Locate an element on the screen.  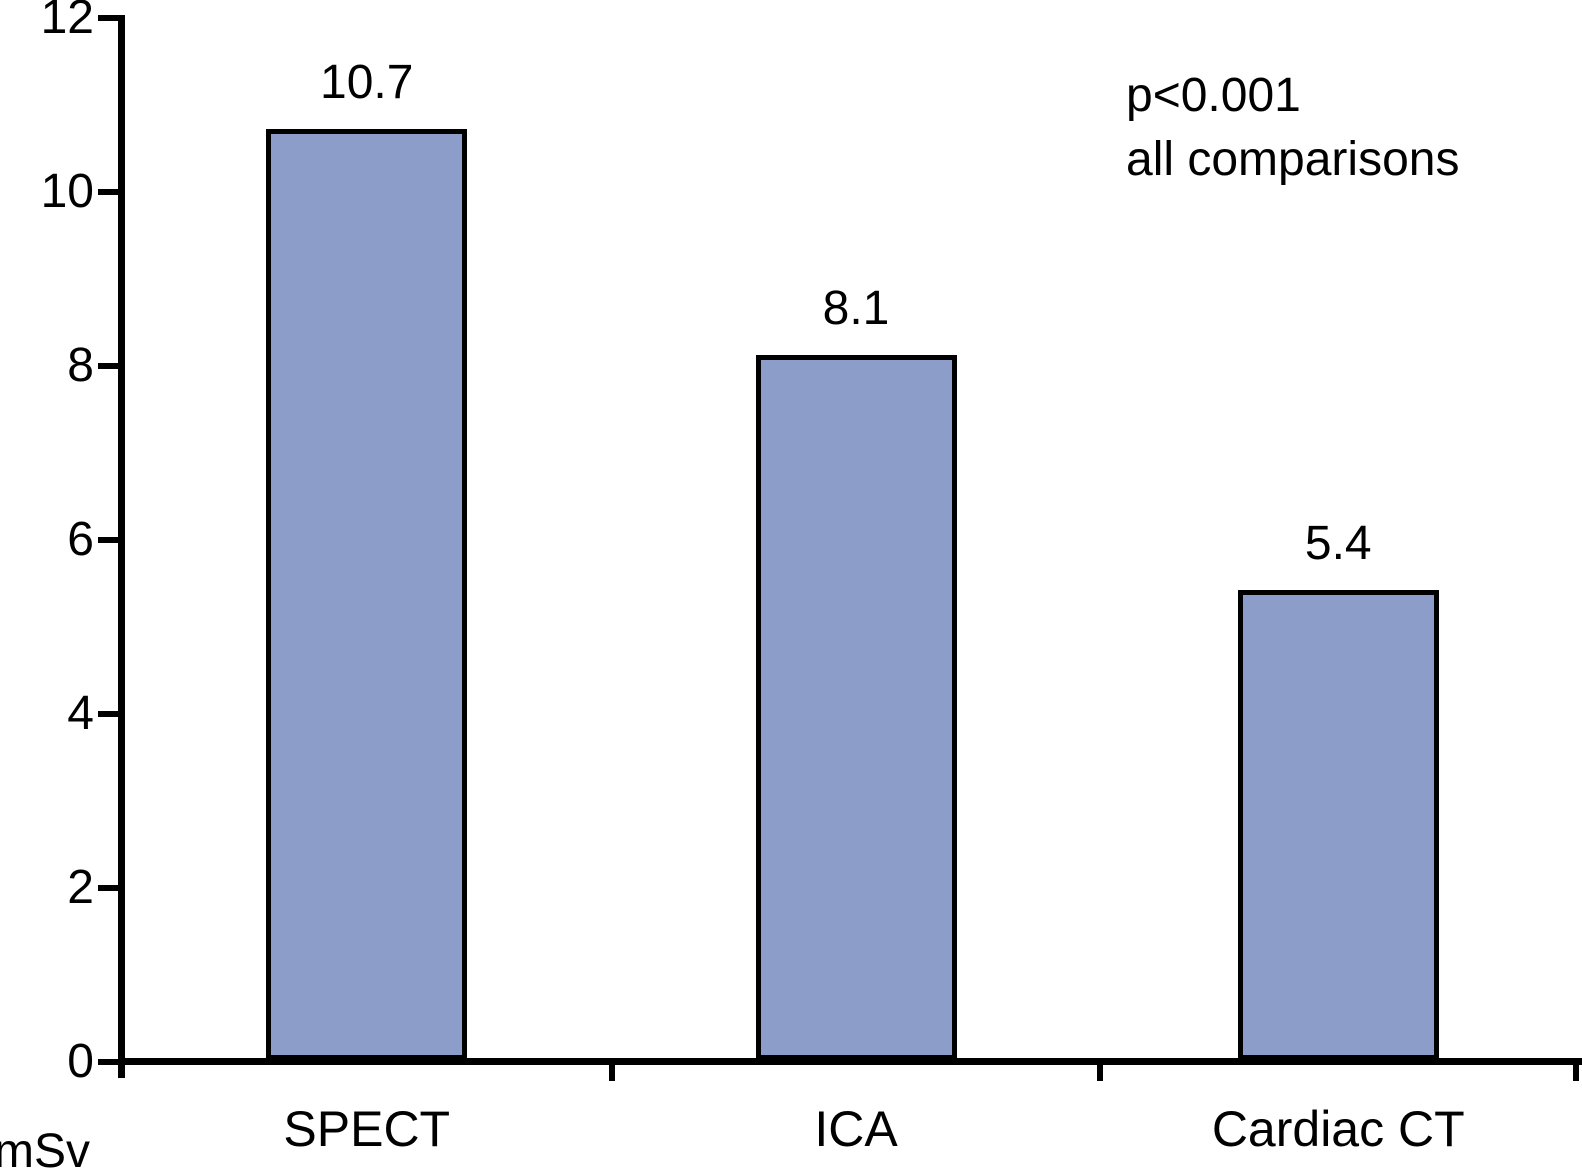
bar-value-label: 8.1 is located at coordinates (856, 309).